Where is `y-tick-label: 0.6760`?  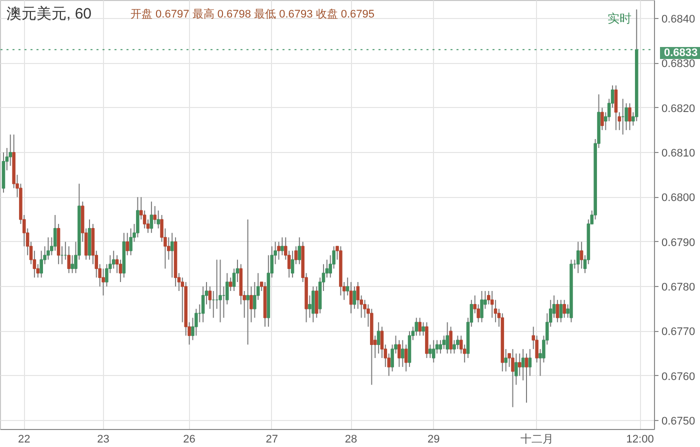
y-tick-label: 0.6760 is located at coordinates (679, 376).